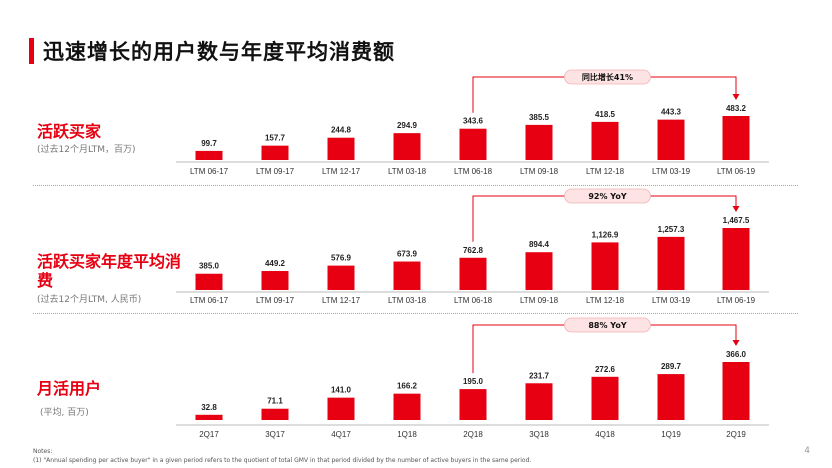 This screenshot has width=832, height=468. What do you see at coordinates (539, 244) in the screenshot?
I see `data-label: 894.4` at bounding box center [539, 244].